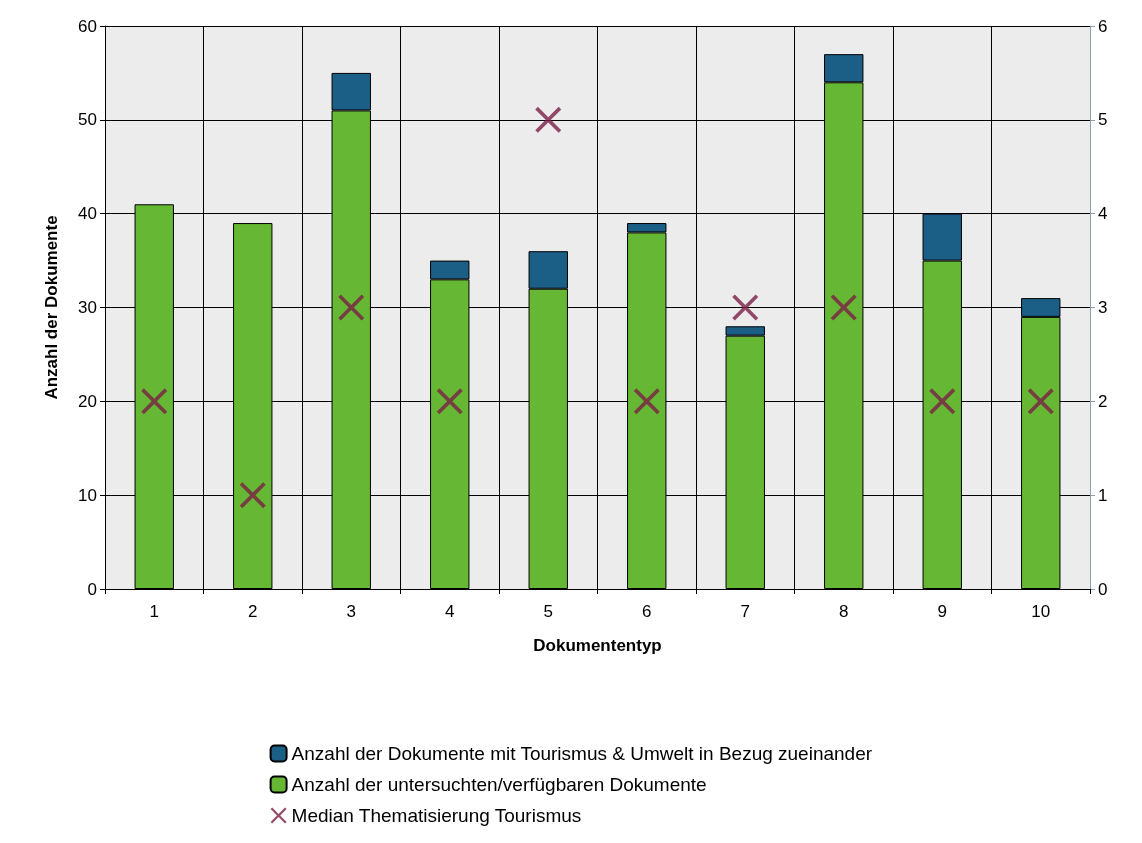  I want to click on x-tick-label: 10, so click(1041, 611).